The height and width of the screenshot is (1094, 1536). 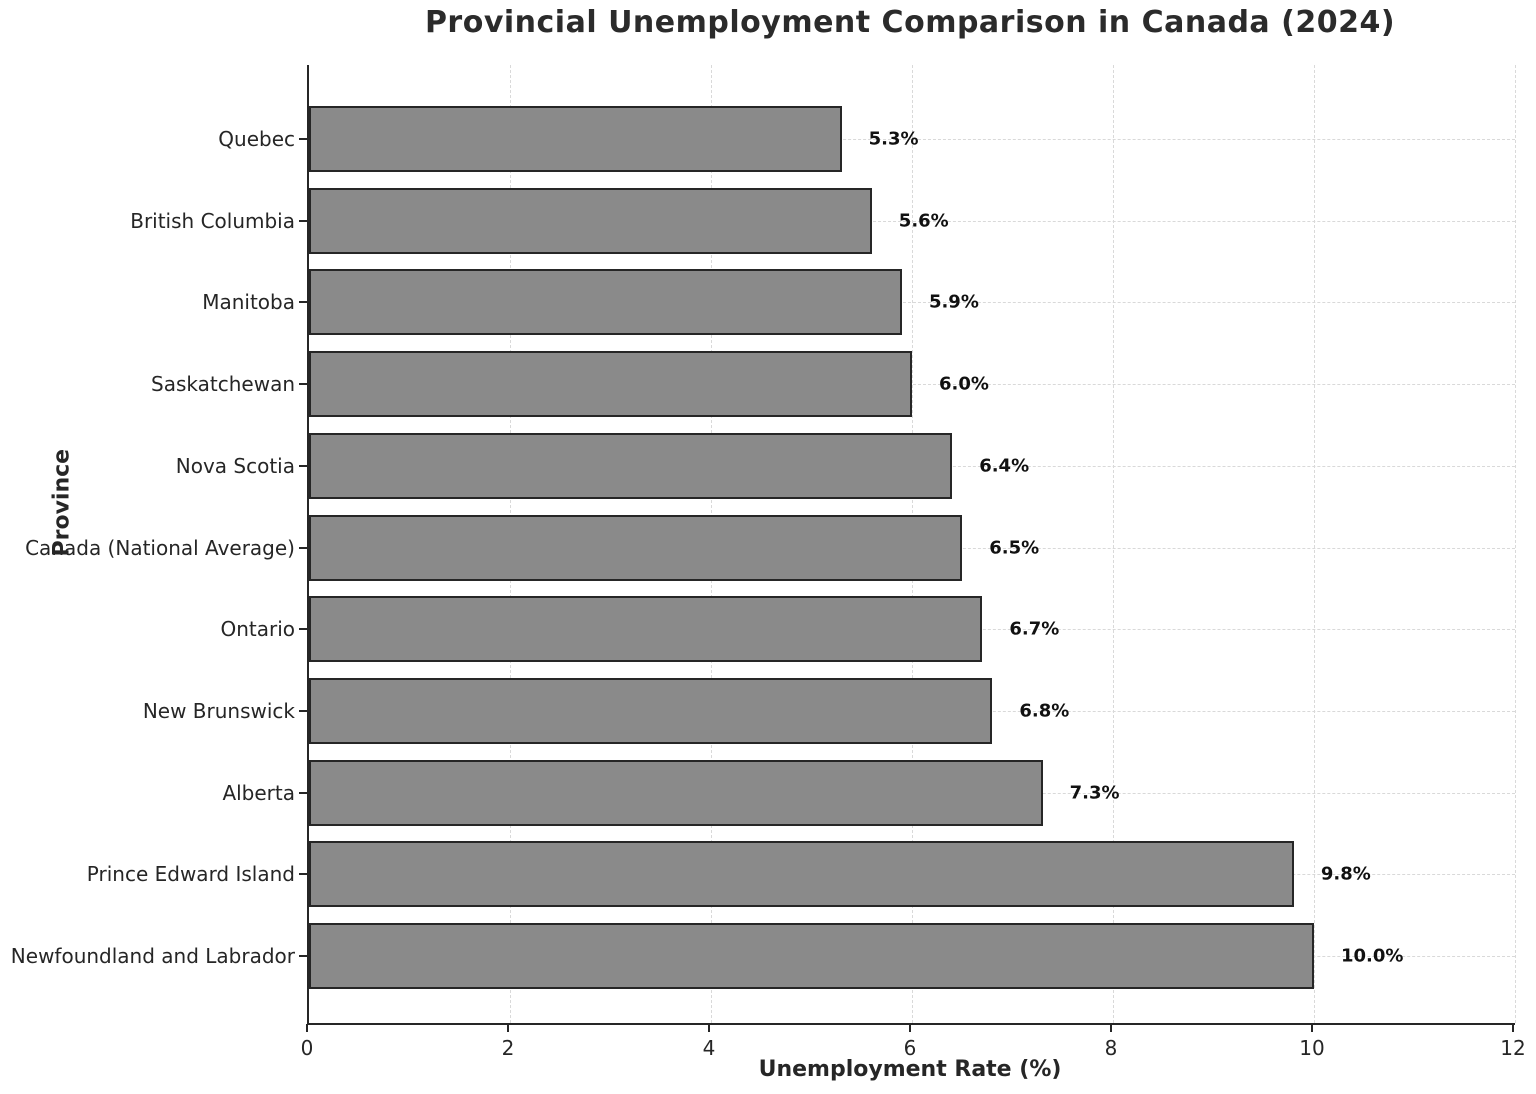 I want to click on bar-value-label: 5.3%, so click(x=893, y=139).